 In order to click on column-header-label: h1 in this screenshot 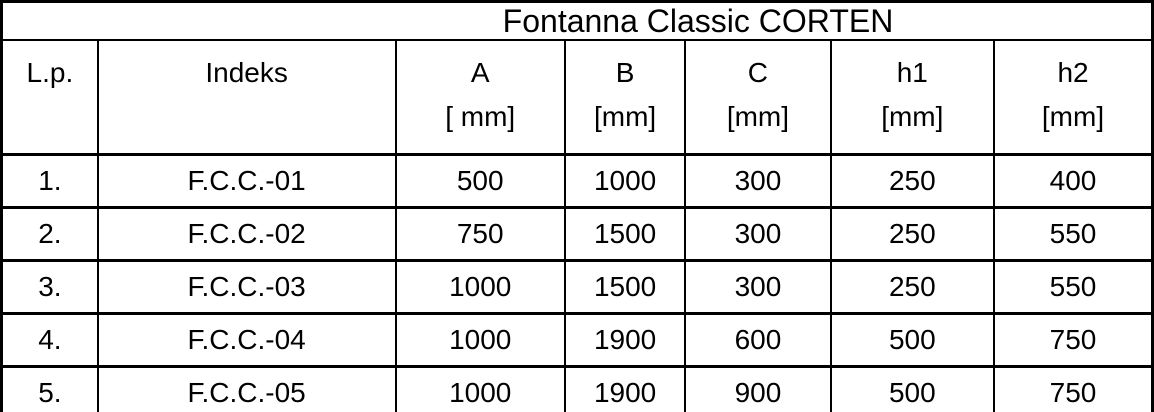, I will do `click(912, 72)`.